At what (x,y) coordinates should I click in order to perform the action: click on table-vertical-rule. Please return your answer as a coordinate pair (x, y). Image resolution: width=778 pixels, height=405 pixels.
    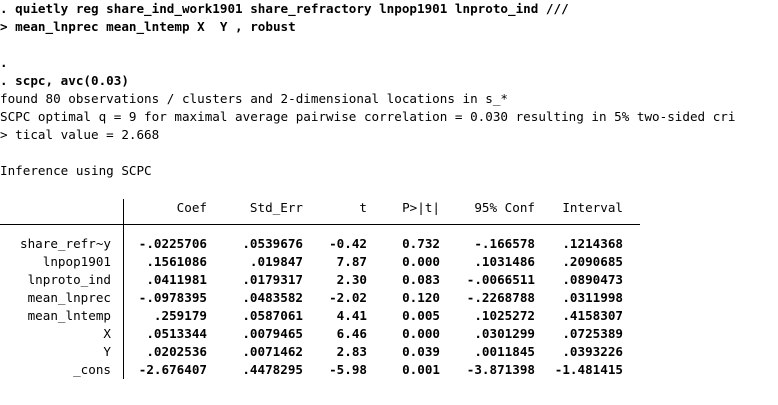
    Looking at the image, I should click on (123, 289).